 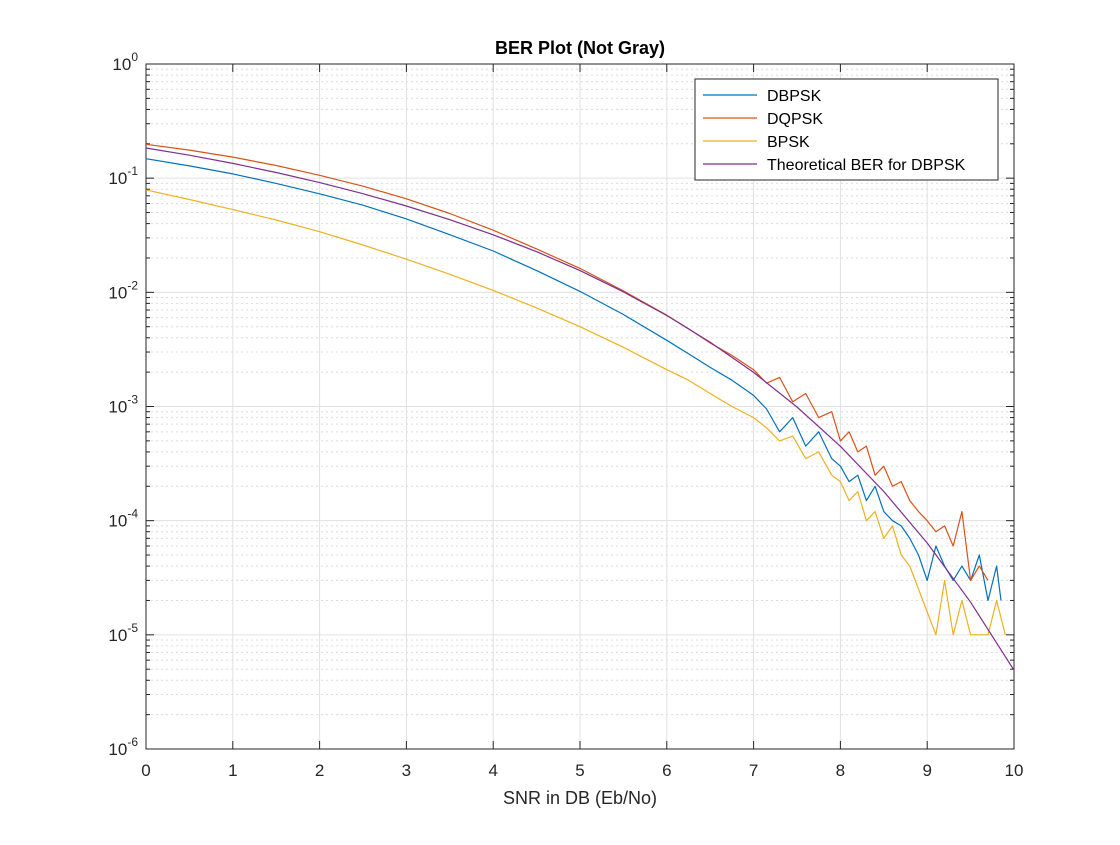 What do you see at coordinates (794, 96) in the screenshot?
I see `legend-label: DBPSK` at bounding box center [794, 96].